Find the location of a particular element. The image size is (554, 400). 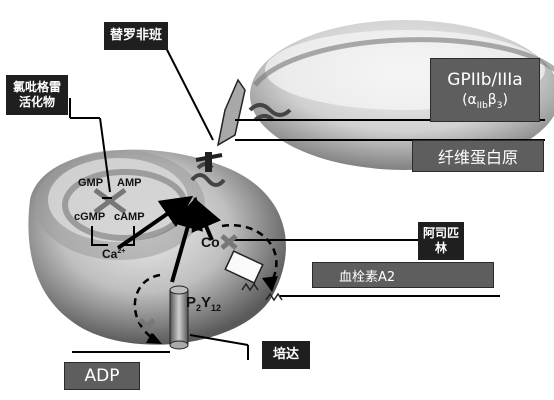

ticagrelor-label: 培达 is located at coordinates (286, 355).